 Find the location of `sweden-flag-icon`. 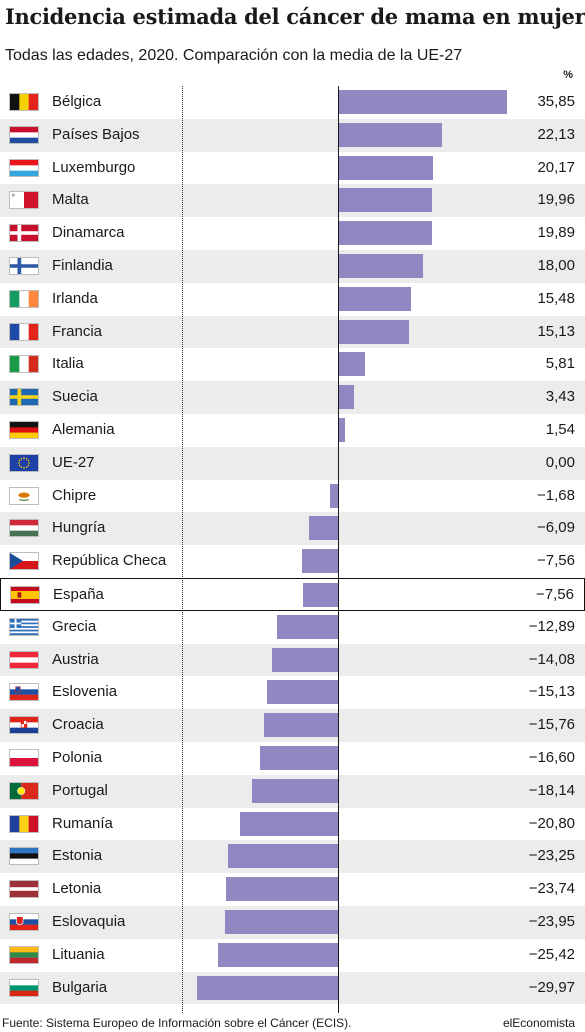

sweden-flag-icon is located at coordinates (24, 397).